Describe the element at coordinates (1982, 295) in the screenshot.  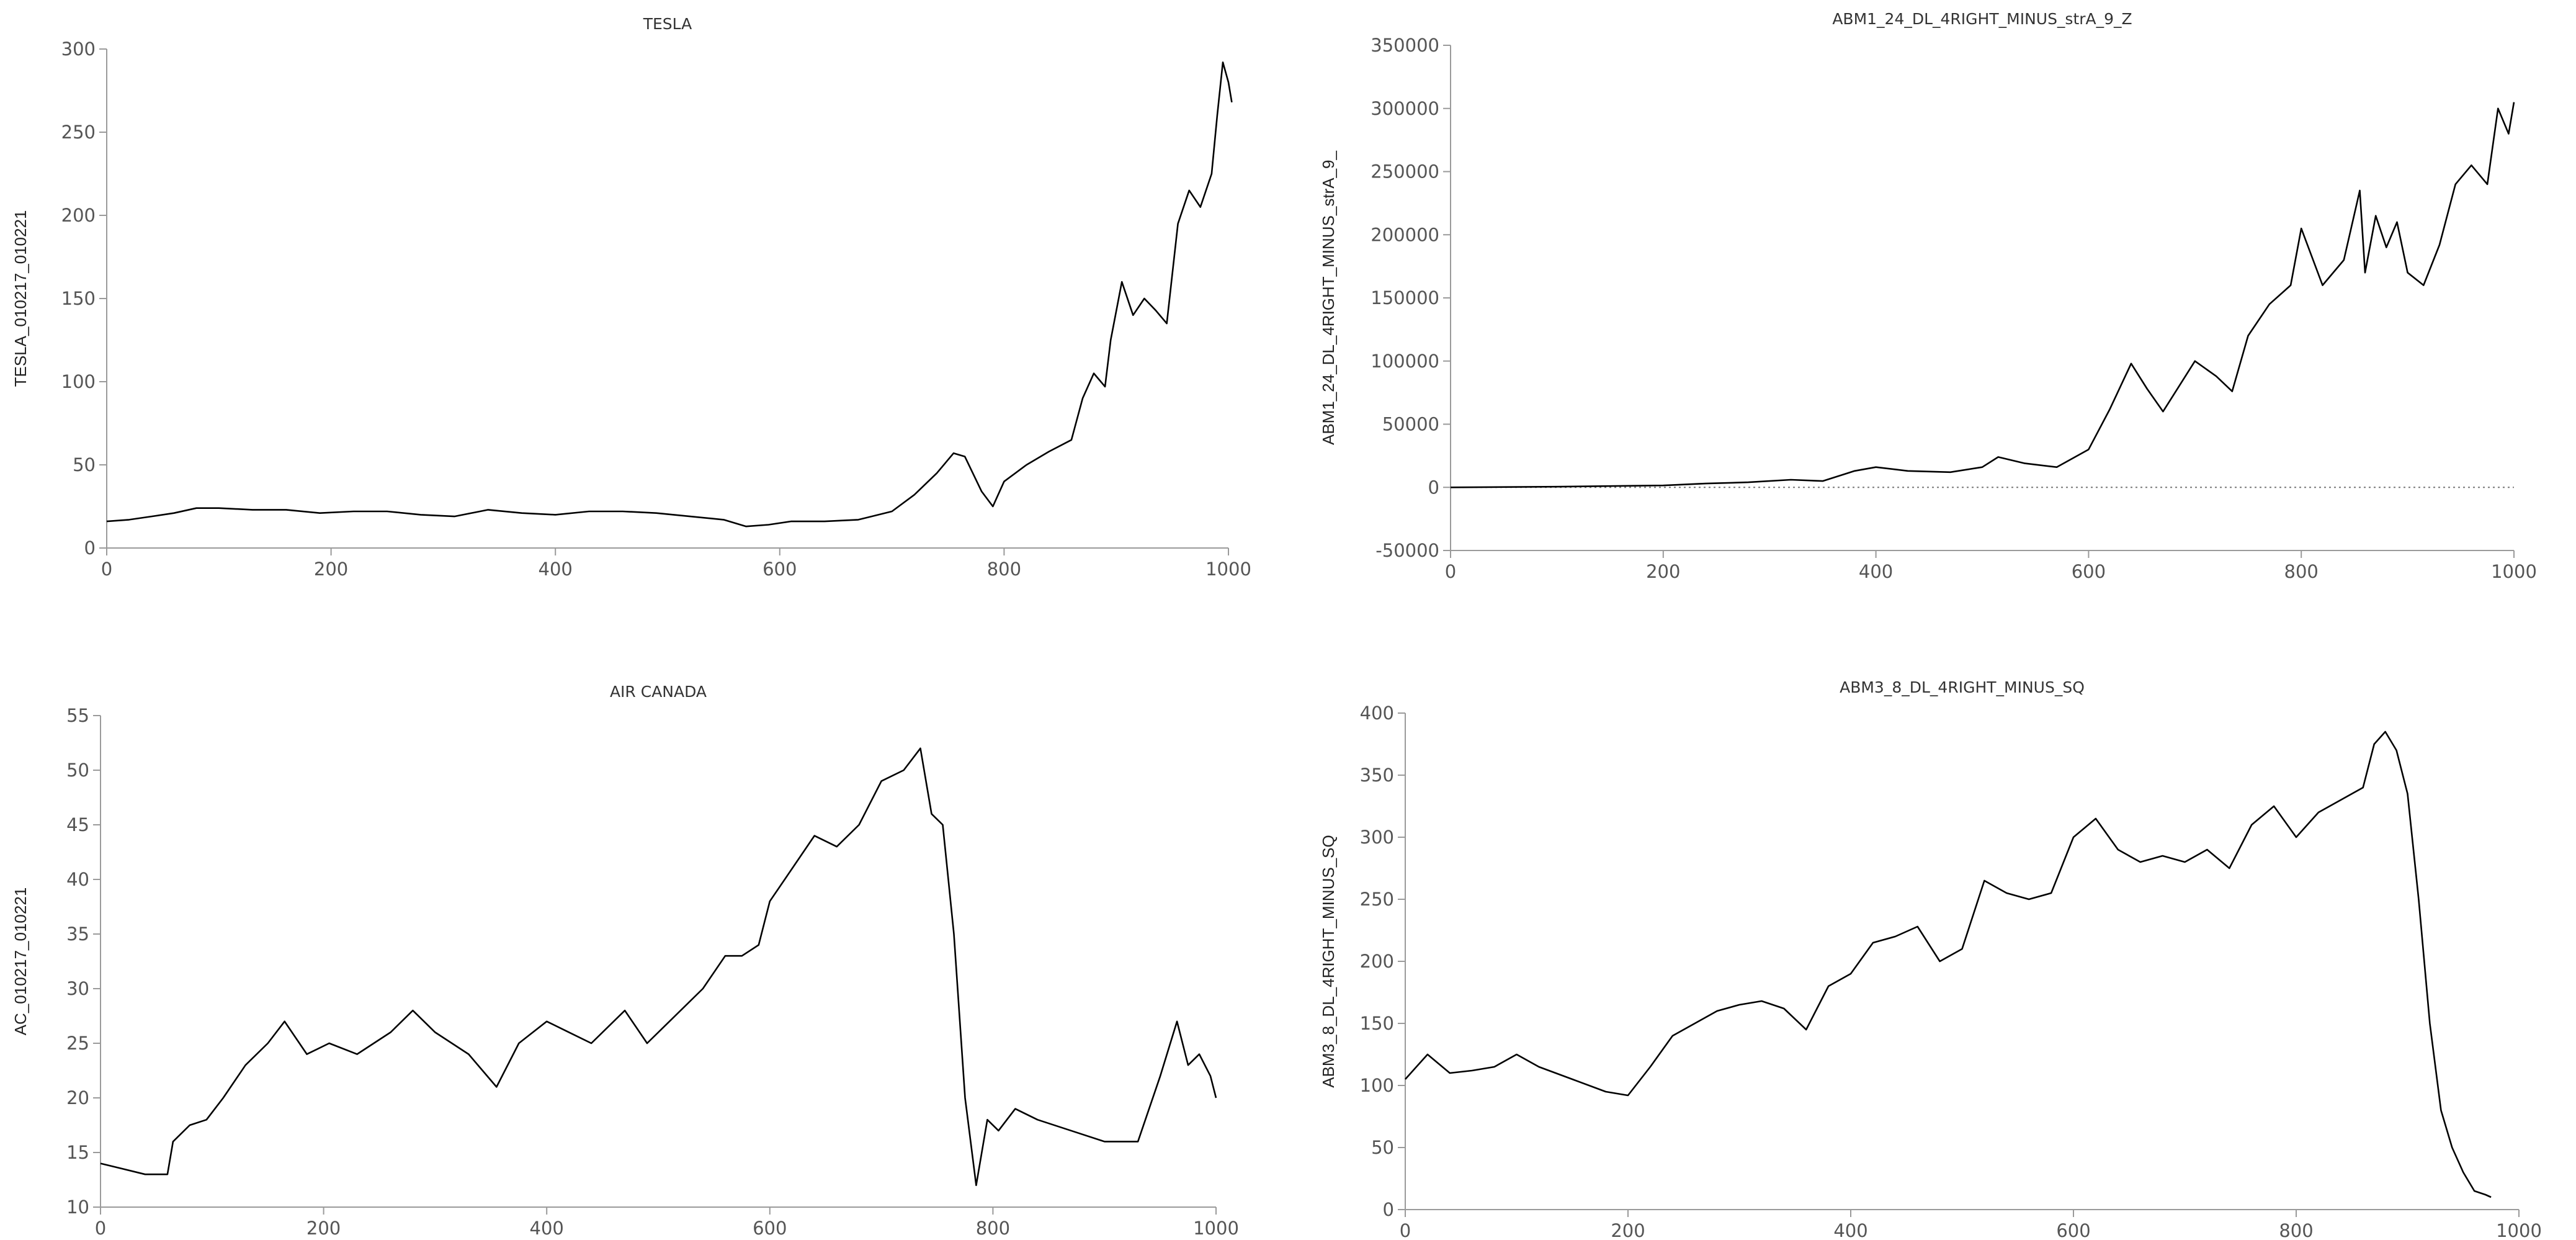
I see `abm1-series-line` at that location.